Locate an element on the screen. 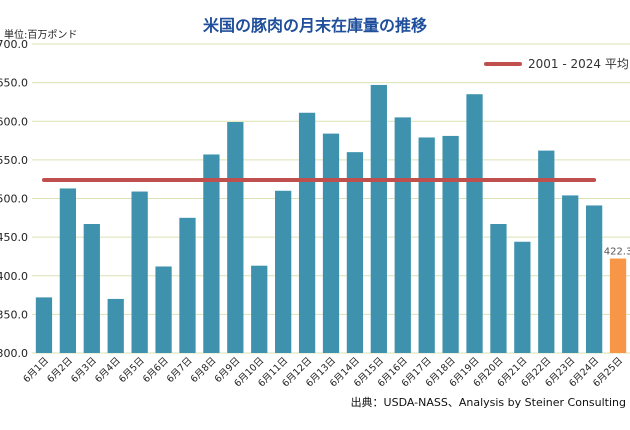 The width and height of the screenshot is (630, 430). x-tick-label: 6月4日 is located at coordinates (108, 370).